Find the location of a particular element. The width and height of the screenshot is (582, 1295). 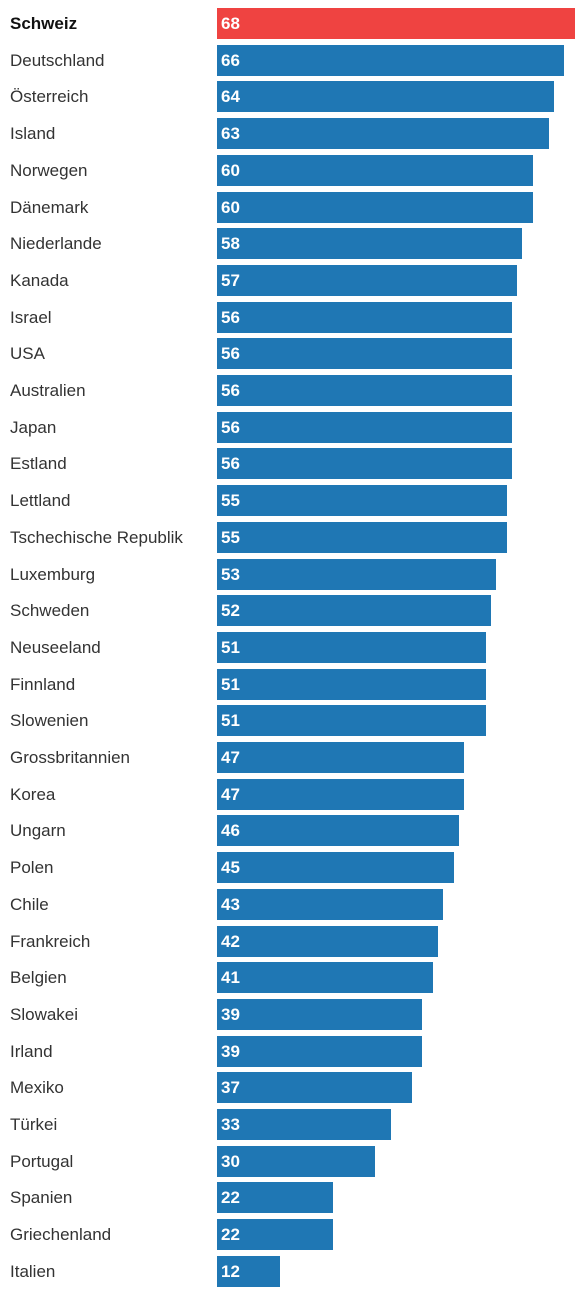

category-label: Dänemark is located at coordinates (49, 207).